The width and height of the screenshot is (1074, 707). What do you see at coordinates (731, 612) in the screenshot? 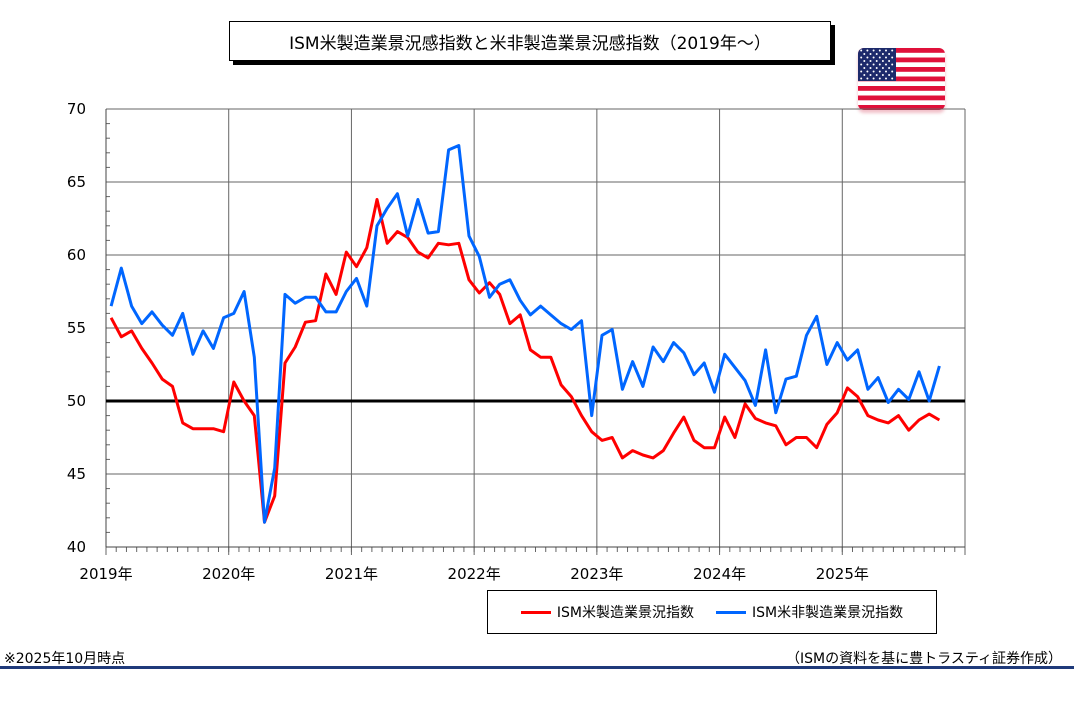
I see `legend-swatch-blue` at bounding box center [731, 612].